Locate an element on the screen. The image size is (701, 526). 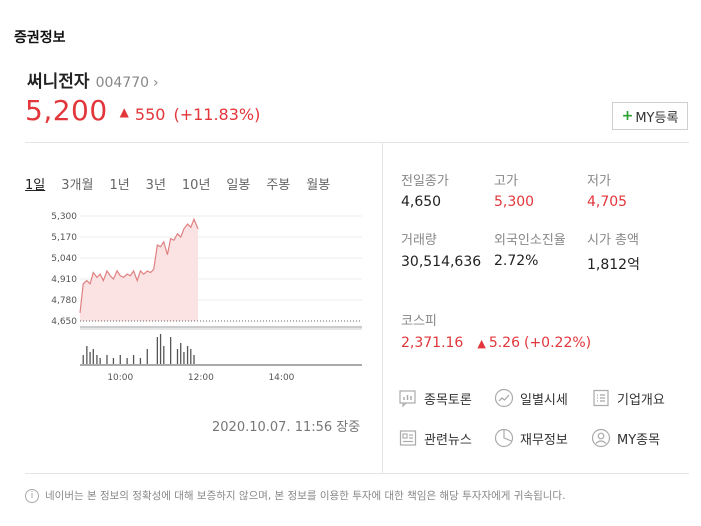
info-foreign-ratio: 외국인소진율 2.72% is located at coordinates (531, 251).